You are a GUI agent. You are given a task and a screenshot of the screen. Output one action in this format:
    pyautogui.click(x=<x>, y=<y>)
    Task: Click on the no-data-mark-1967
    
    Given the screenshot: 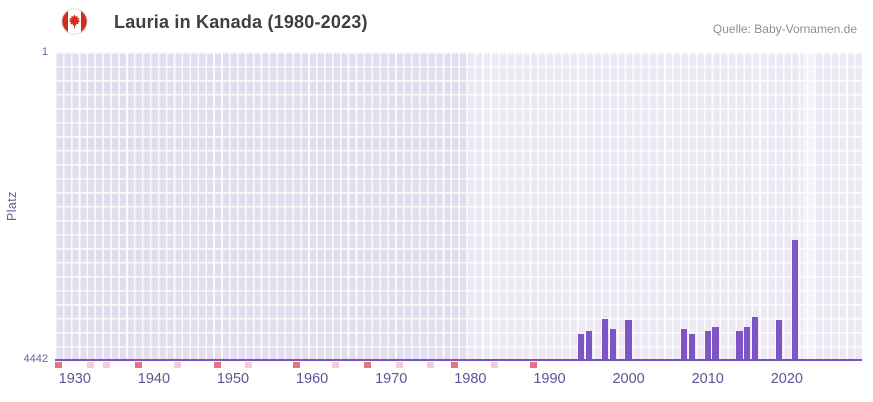 What is the action you would take?
    pyautogui.click(x=367, y=365)
    